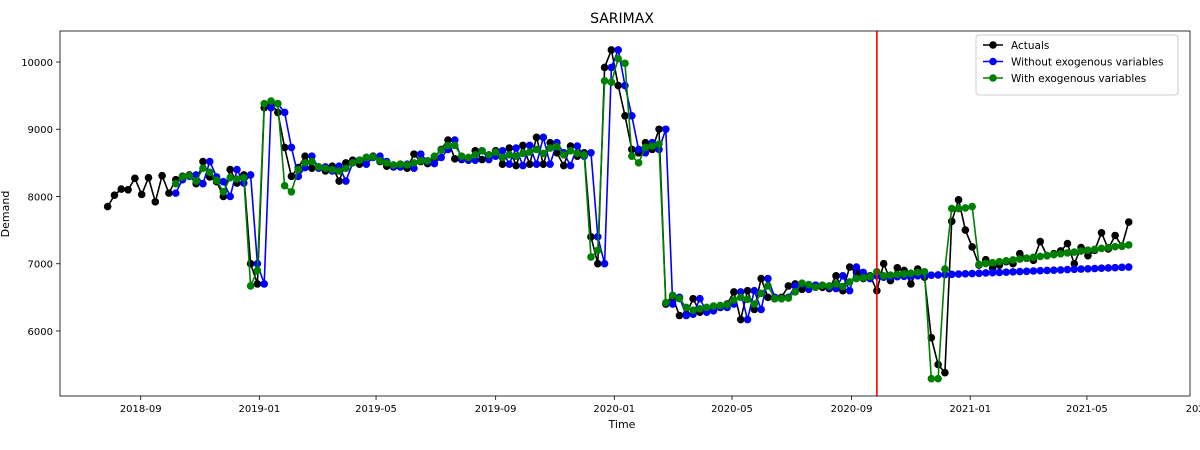 The height and width of the screenshot is (450, 1200). What do you see at coordinates (1087, 409) in the screenshot?
I see `x-tick-label: 2021-05` at bounding box center [1087, 409].